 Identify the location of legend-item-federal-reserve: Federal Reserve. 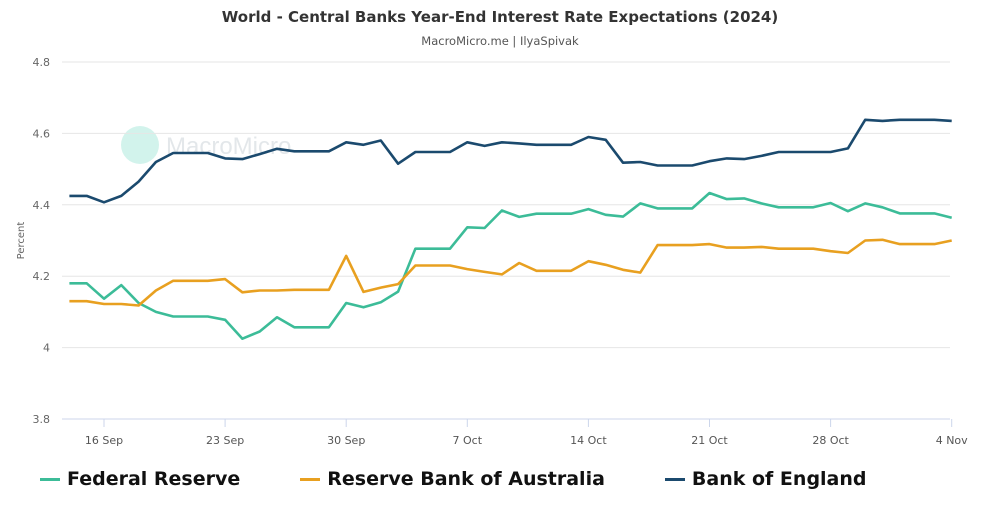
(140, 479).